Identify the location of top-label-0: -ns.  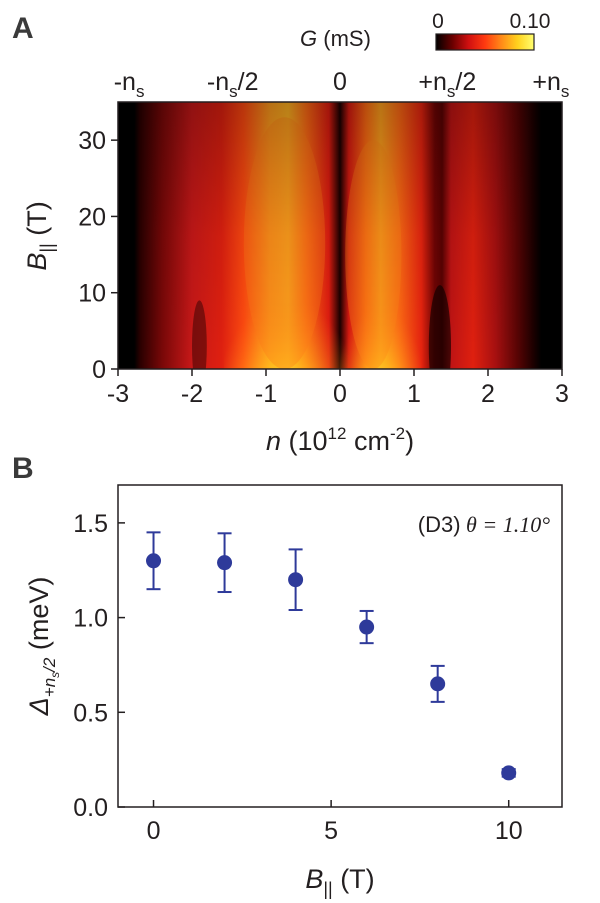
(129, 84).